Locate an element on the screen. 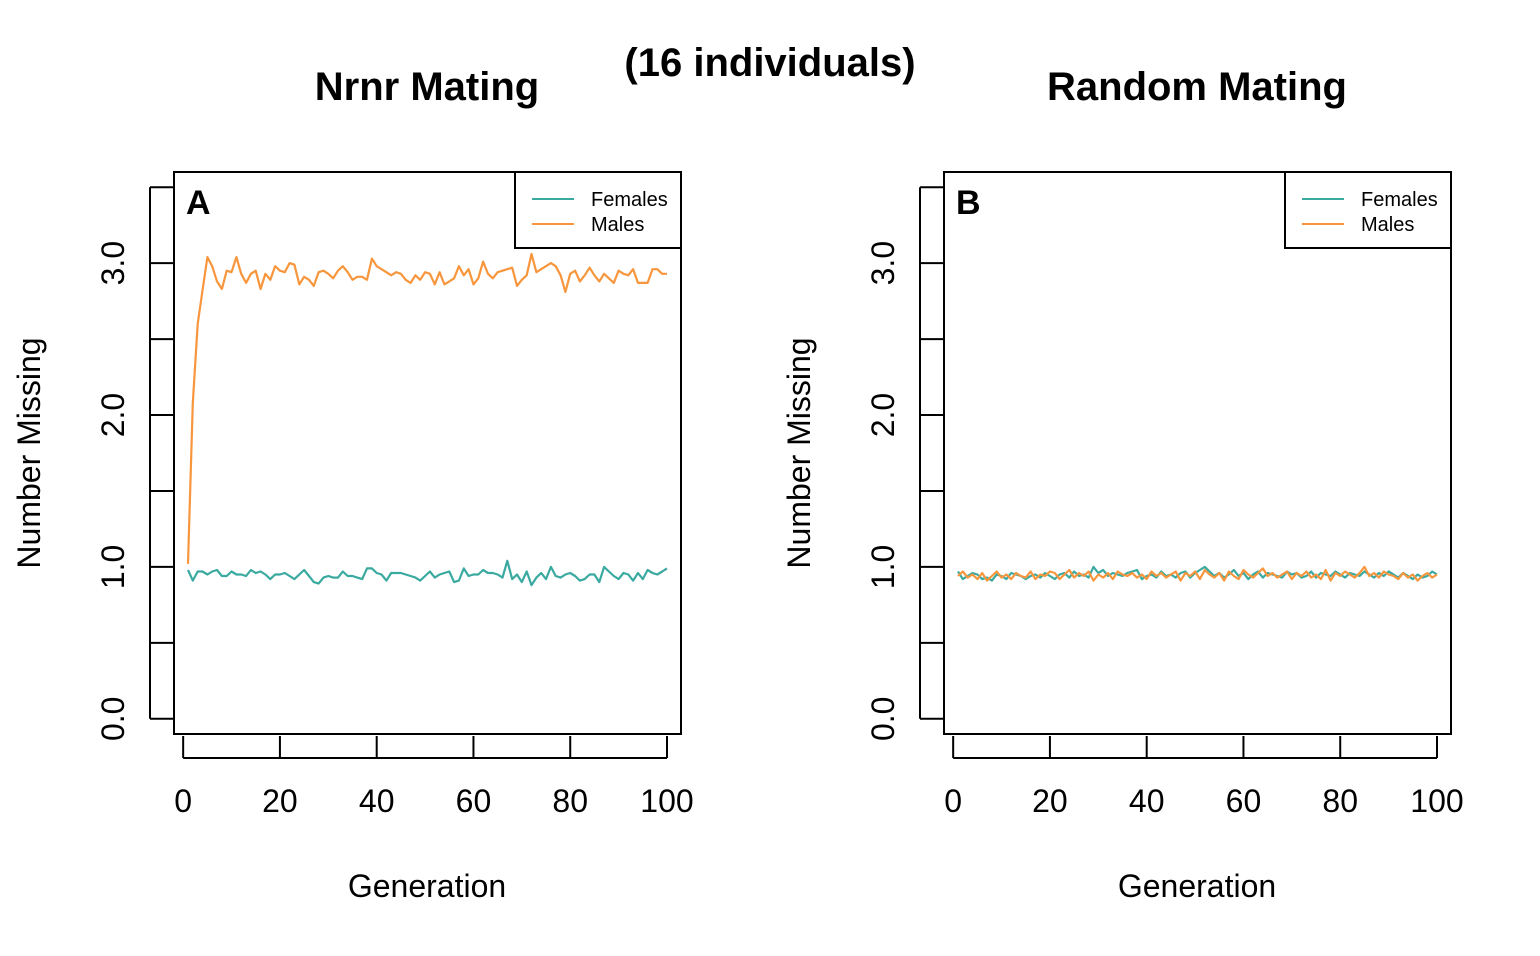 The width and height of the screenshot is (1540, 956). panel-a-title: Nrnr Mating is located at coordinates (427, 87).